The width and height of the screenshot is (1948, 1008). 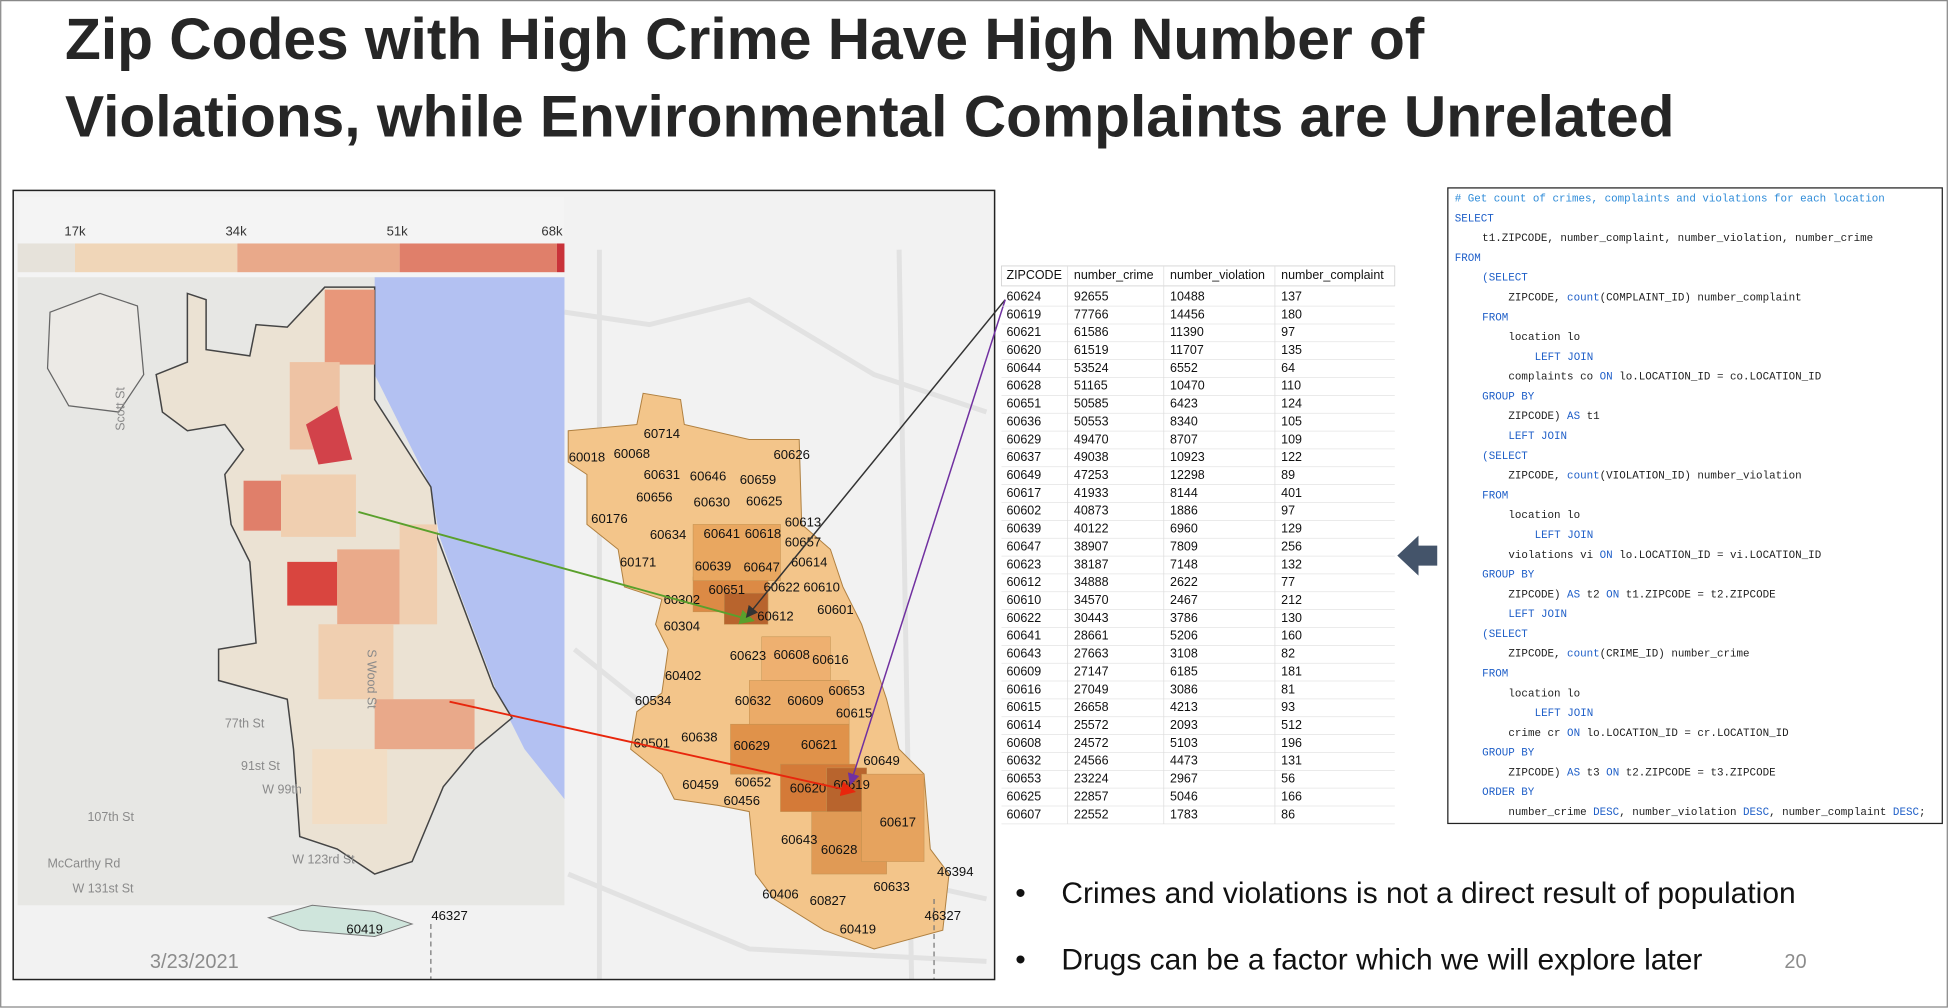 What do you see at coordinates (398, 231) in the screenshot?
I see `legend-tick-label: 51k` at bounding box center [398, 231].